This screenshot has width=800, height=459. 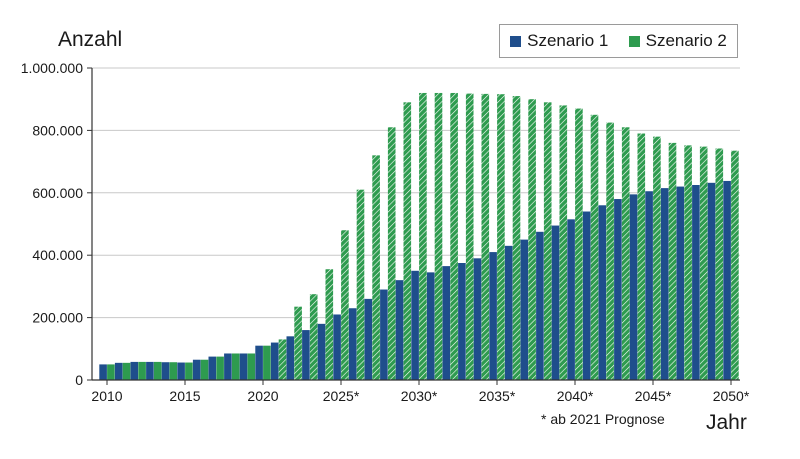 What do you see at coordinates (360, 284) in the screenshot?
I see `bar-szenario-2-2026` at bounding box center [360, 284].